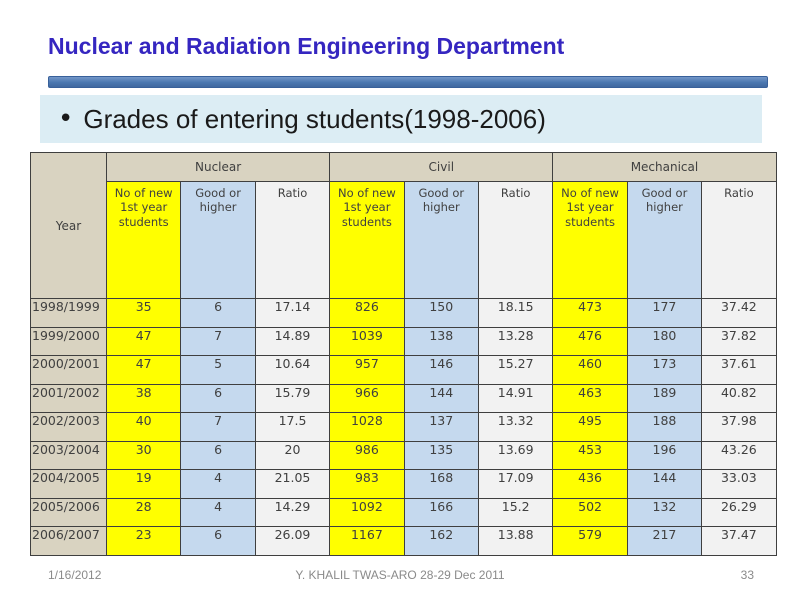  I want to click on subheader-nuclear-ratio: Ratio, so click(292, 240).